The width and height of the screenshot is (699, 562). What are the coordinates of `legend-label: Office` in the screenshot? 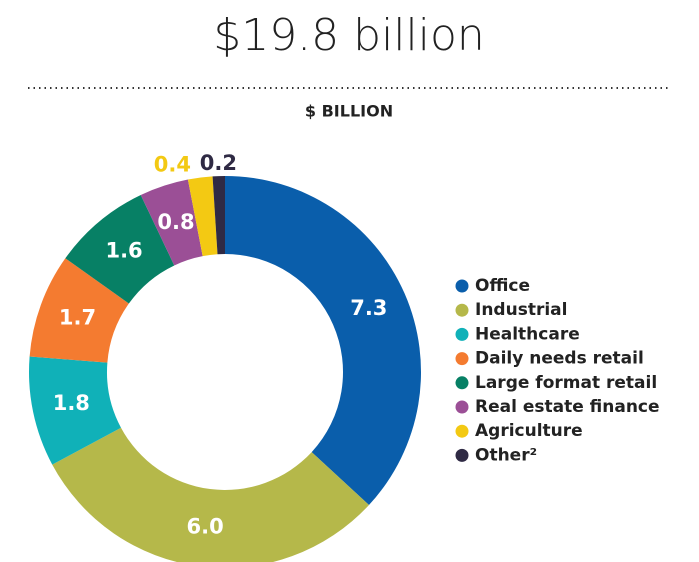 It's located at (502, 286).